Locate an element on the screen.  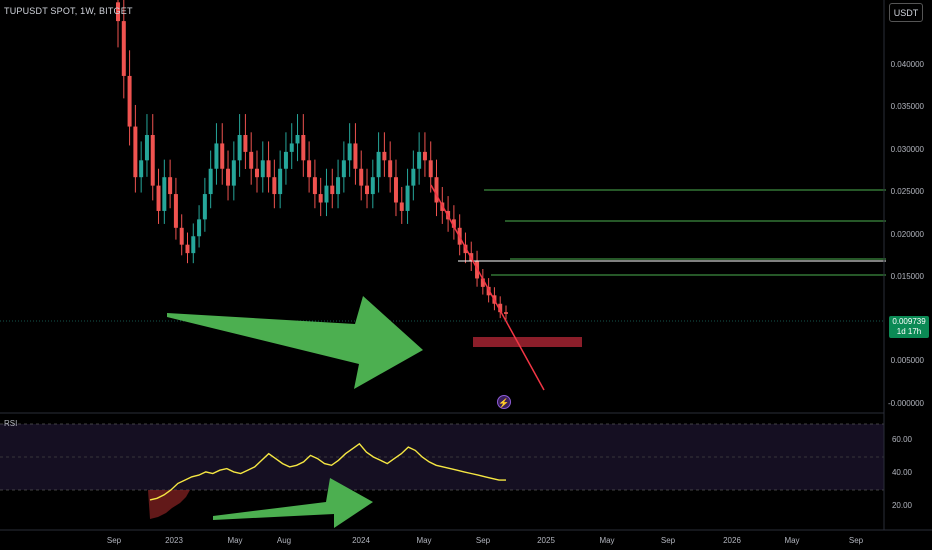
price-tick: 0.035000 is located at coordinates (907, 106).